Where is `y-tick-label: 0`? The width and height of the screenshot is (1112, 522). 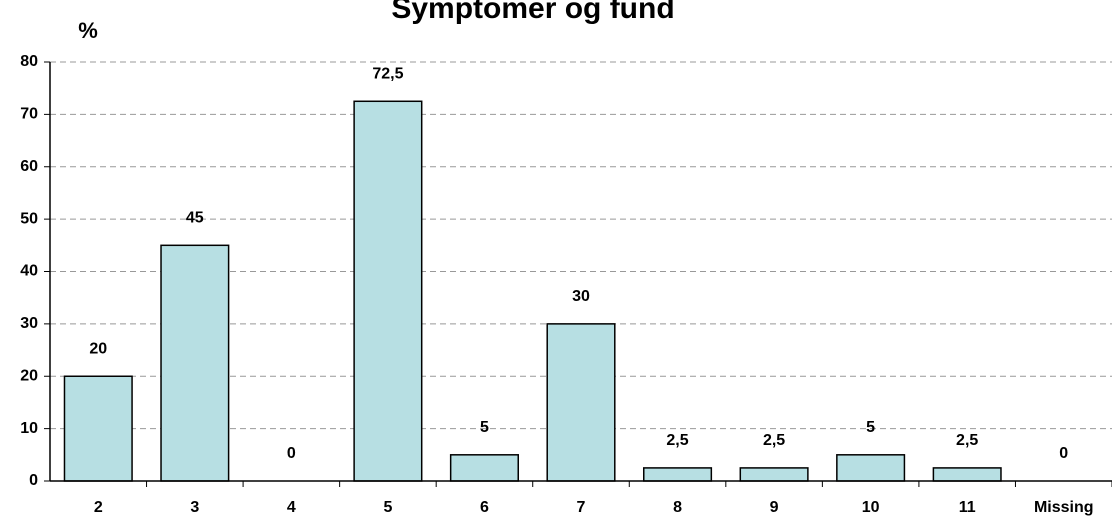 y-tick-label: 0 is located at coordinates (33, 480).